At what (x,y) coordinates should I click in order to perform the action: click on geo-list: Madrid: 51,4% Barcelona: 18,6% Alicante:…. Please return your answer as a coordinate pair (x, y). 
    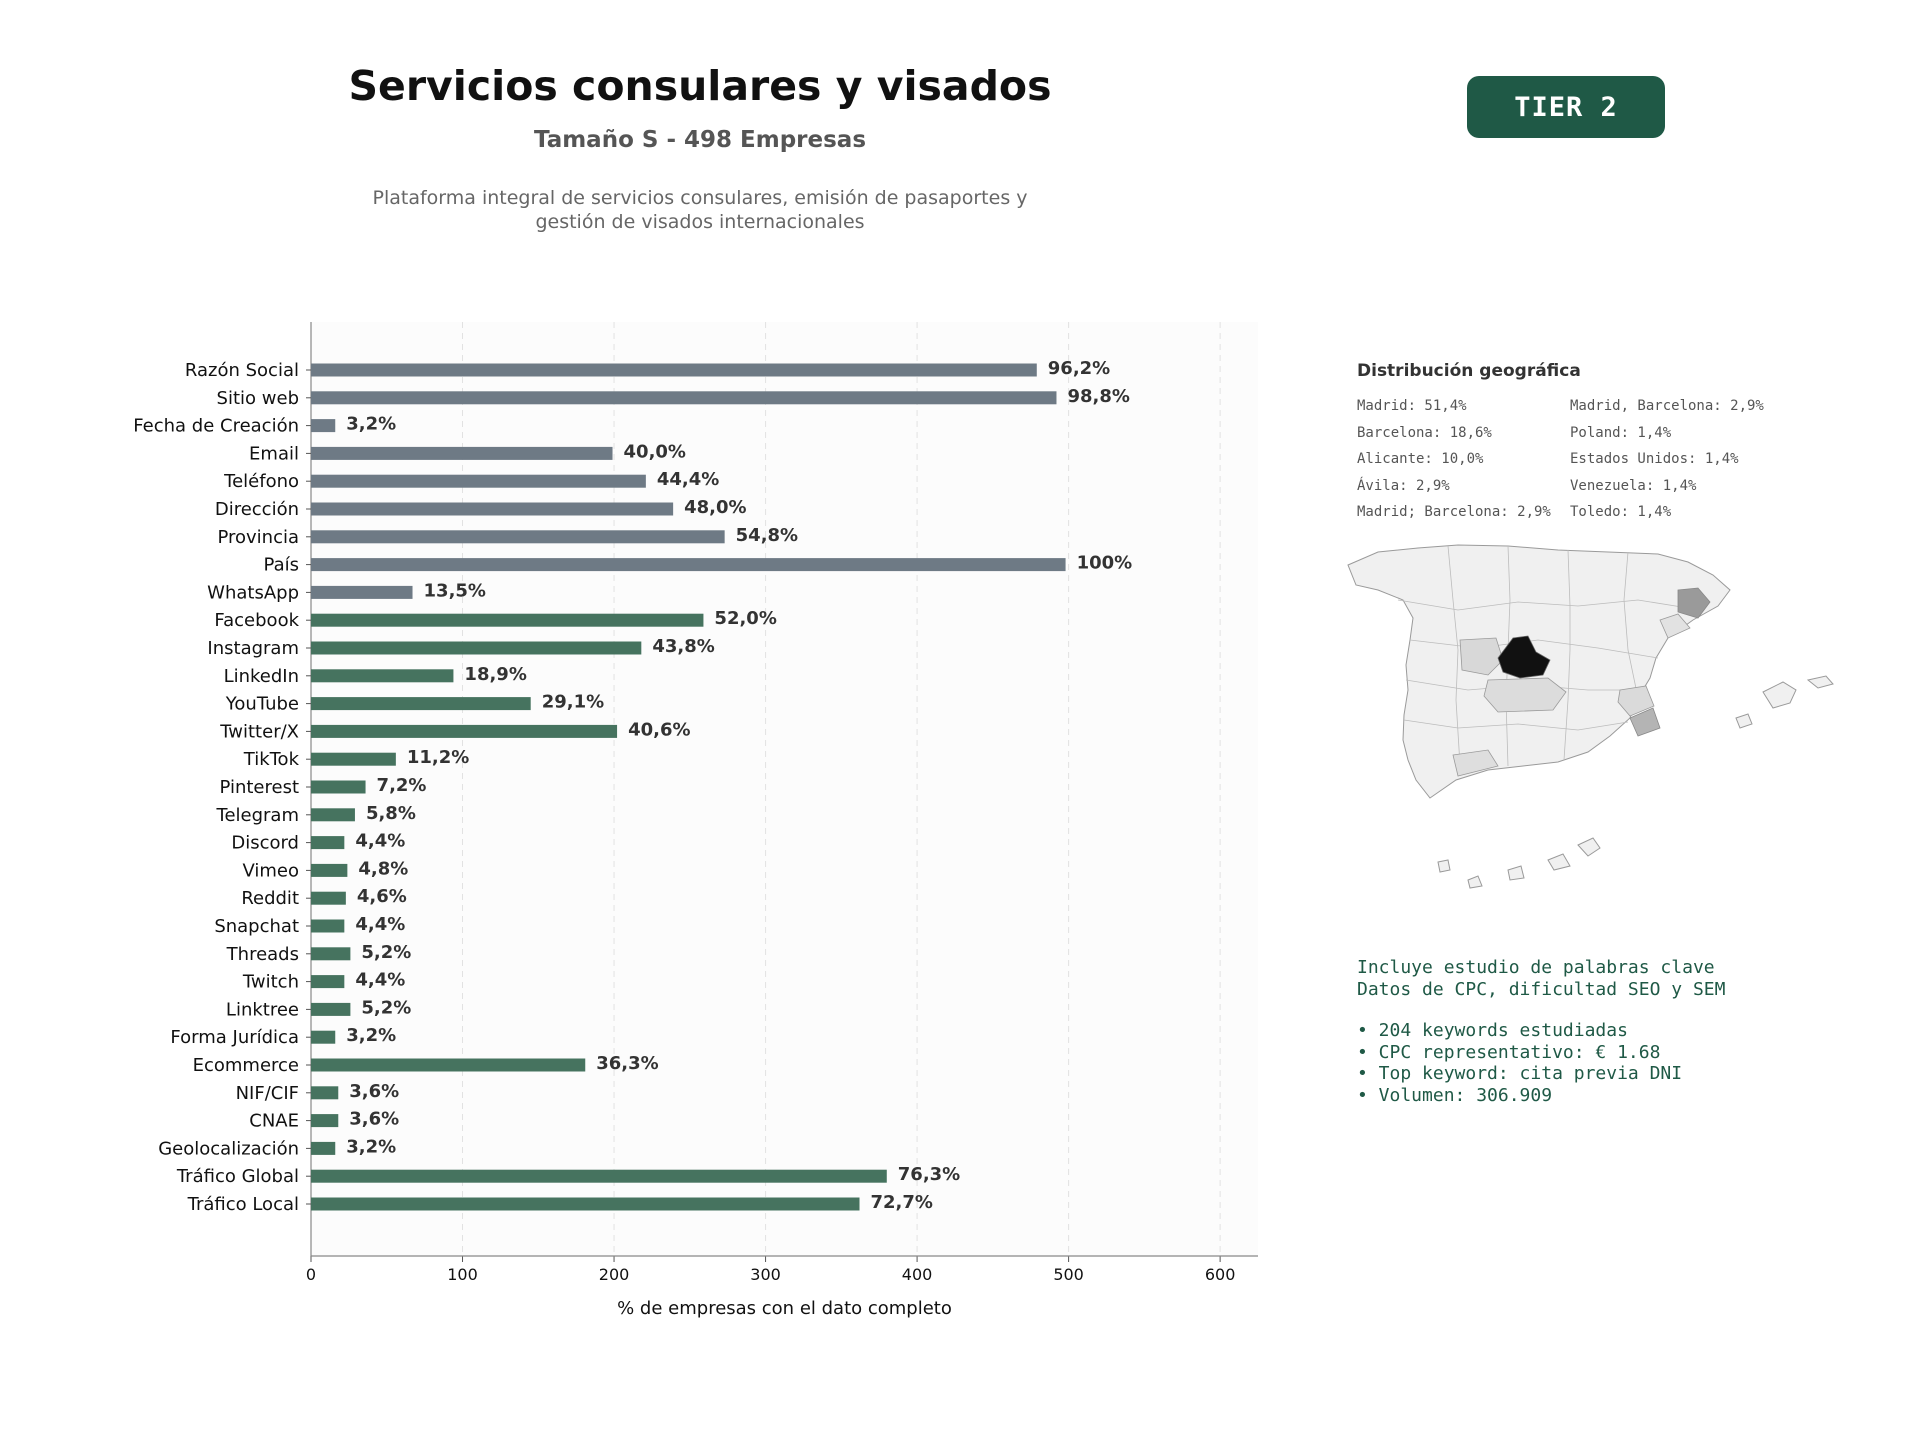
    Looking at the image, I should click on (1577, 464).